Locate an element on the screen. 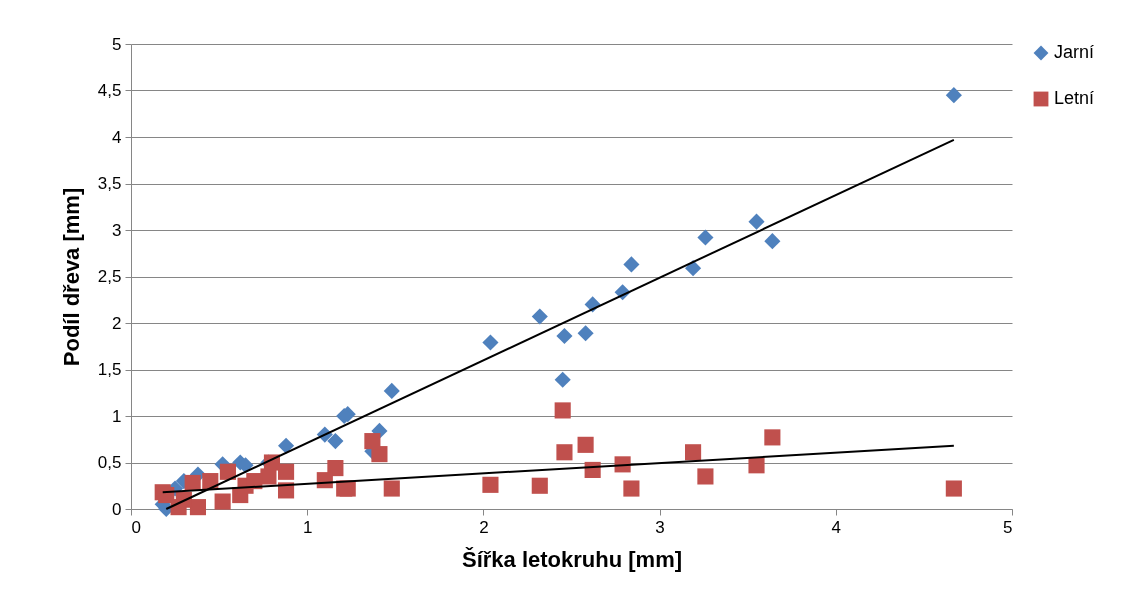 This screenshot has width=1129, height=594. y-tick-label: 5 is located at coordinates (117, 44).